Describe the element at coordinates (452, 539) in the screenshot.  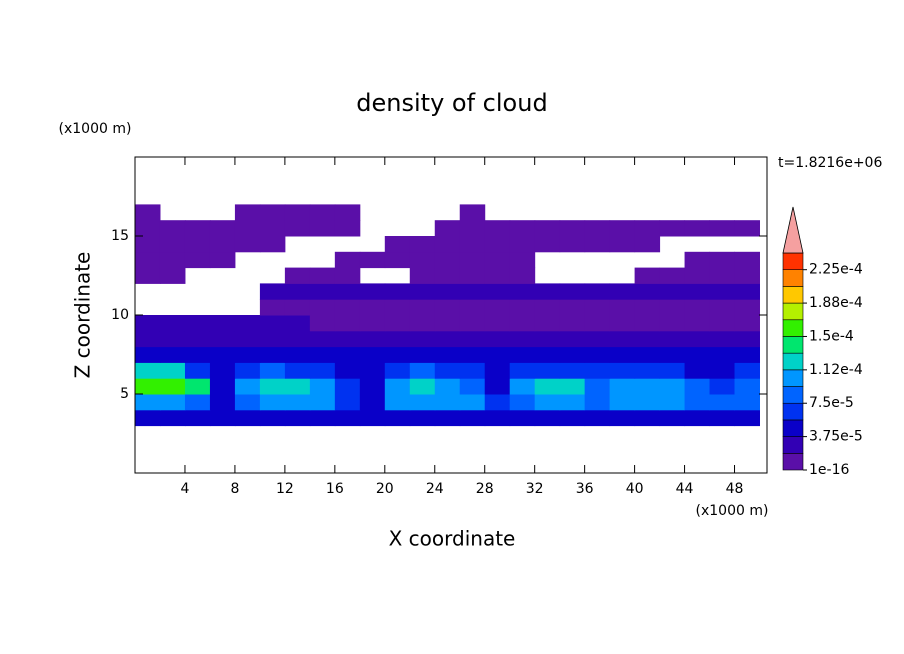
I see `x-axis-label: X coordinate` at that location.